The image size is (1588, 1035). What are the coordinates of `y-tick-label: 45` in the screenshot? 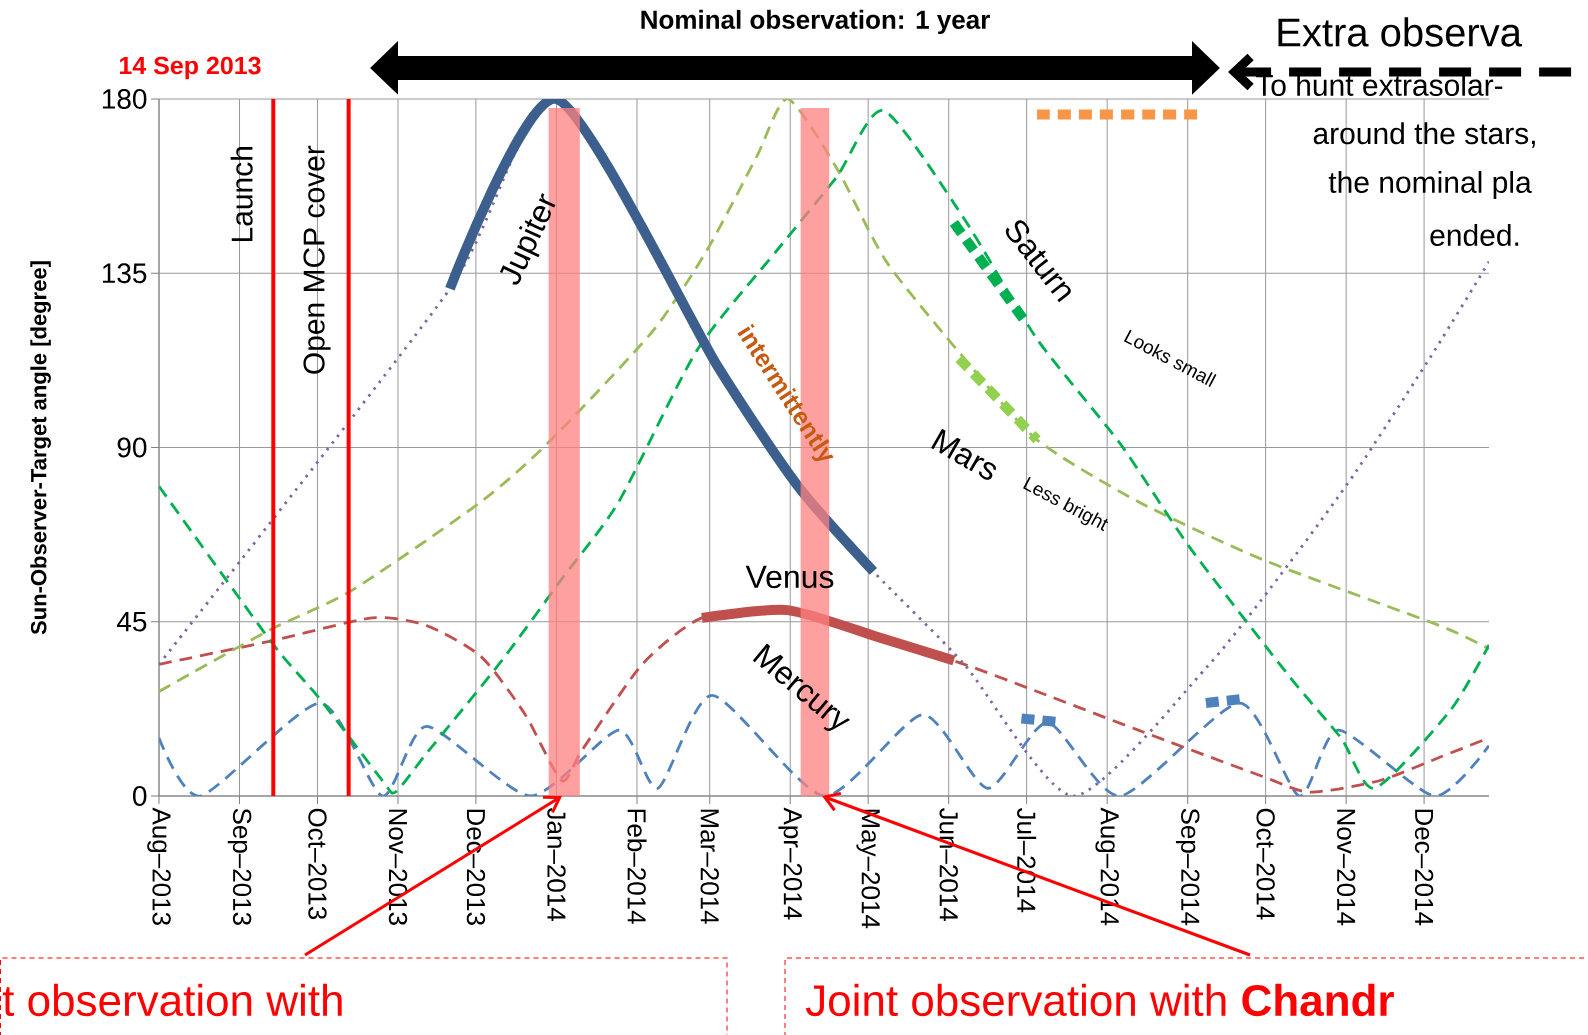 It's located at (131, 621).